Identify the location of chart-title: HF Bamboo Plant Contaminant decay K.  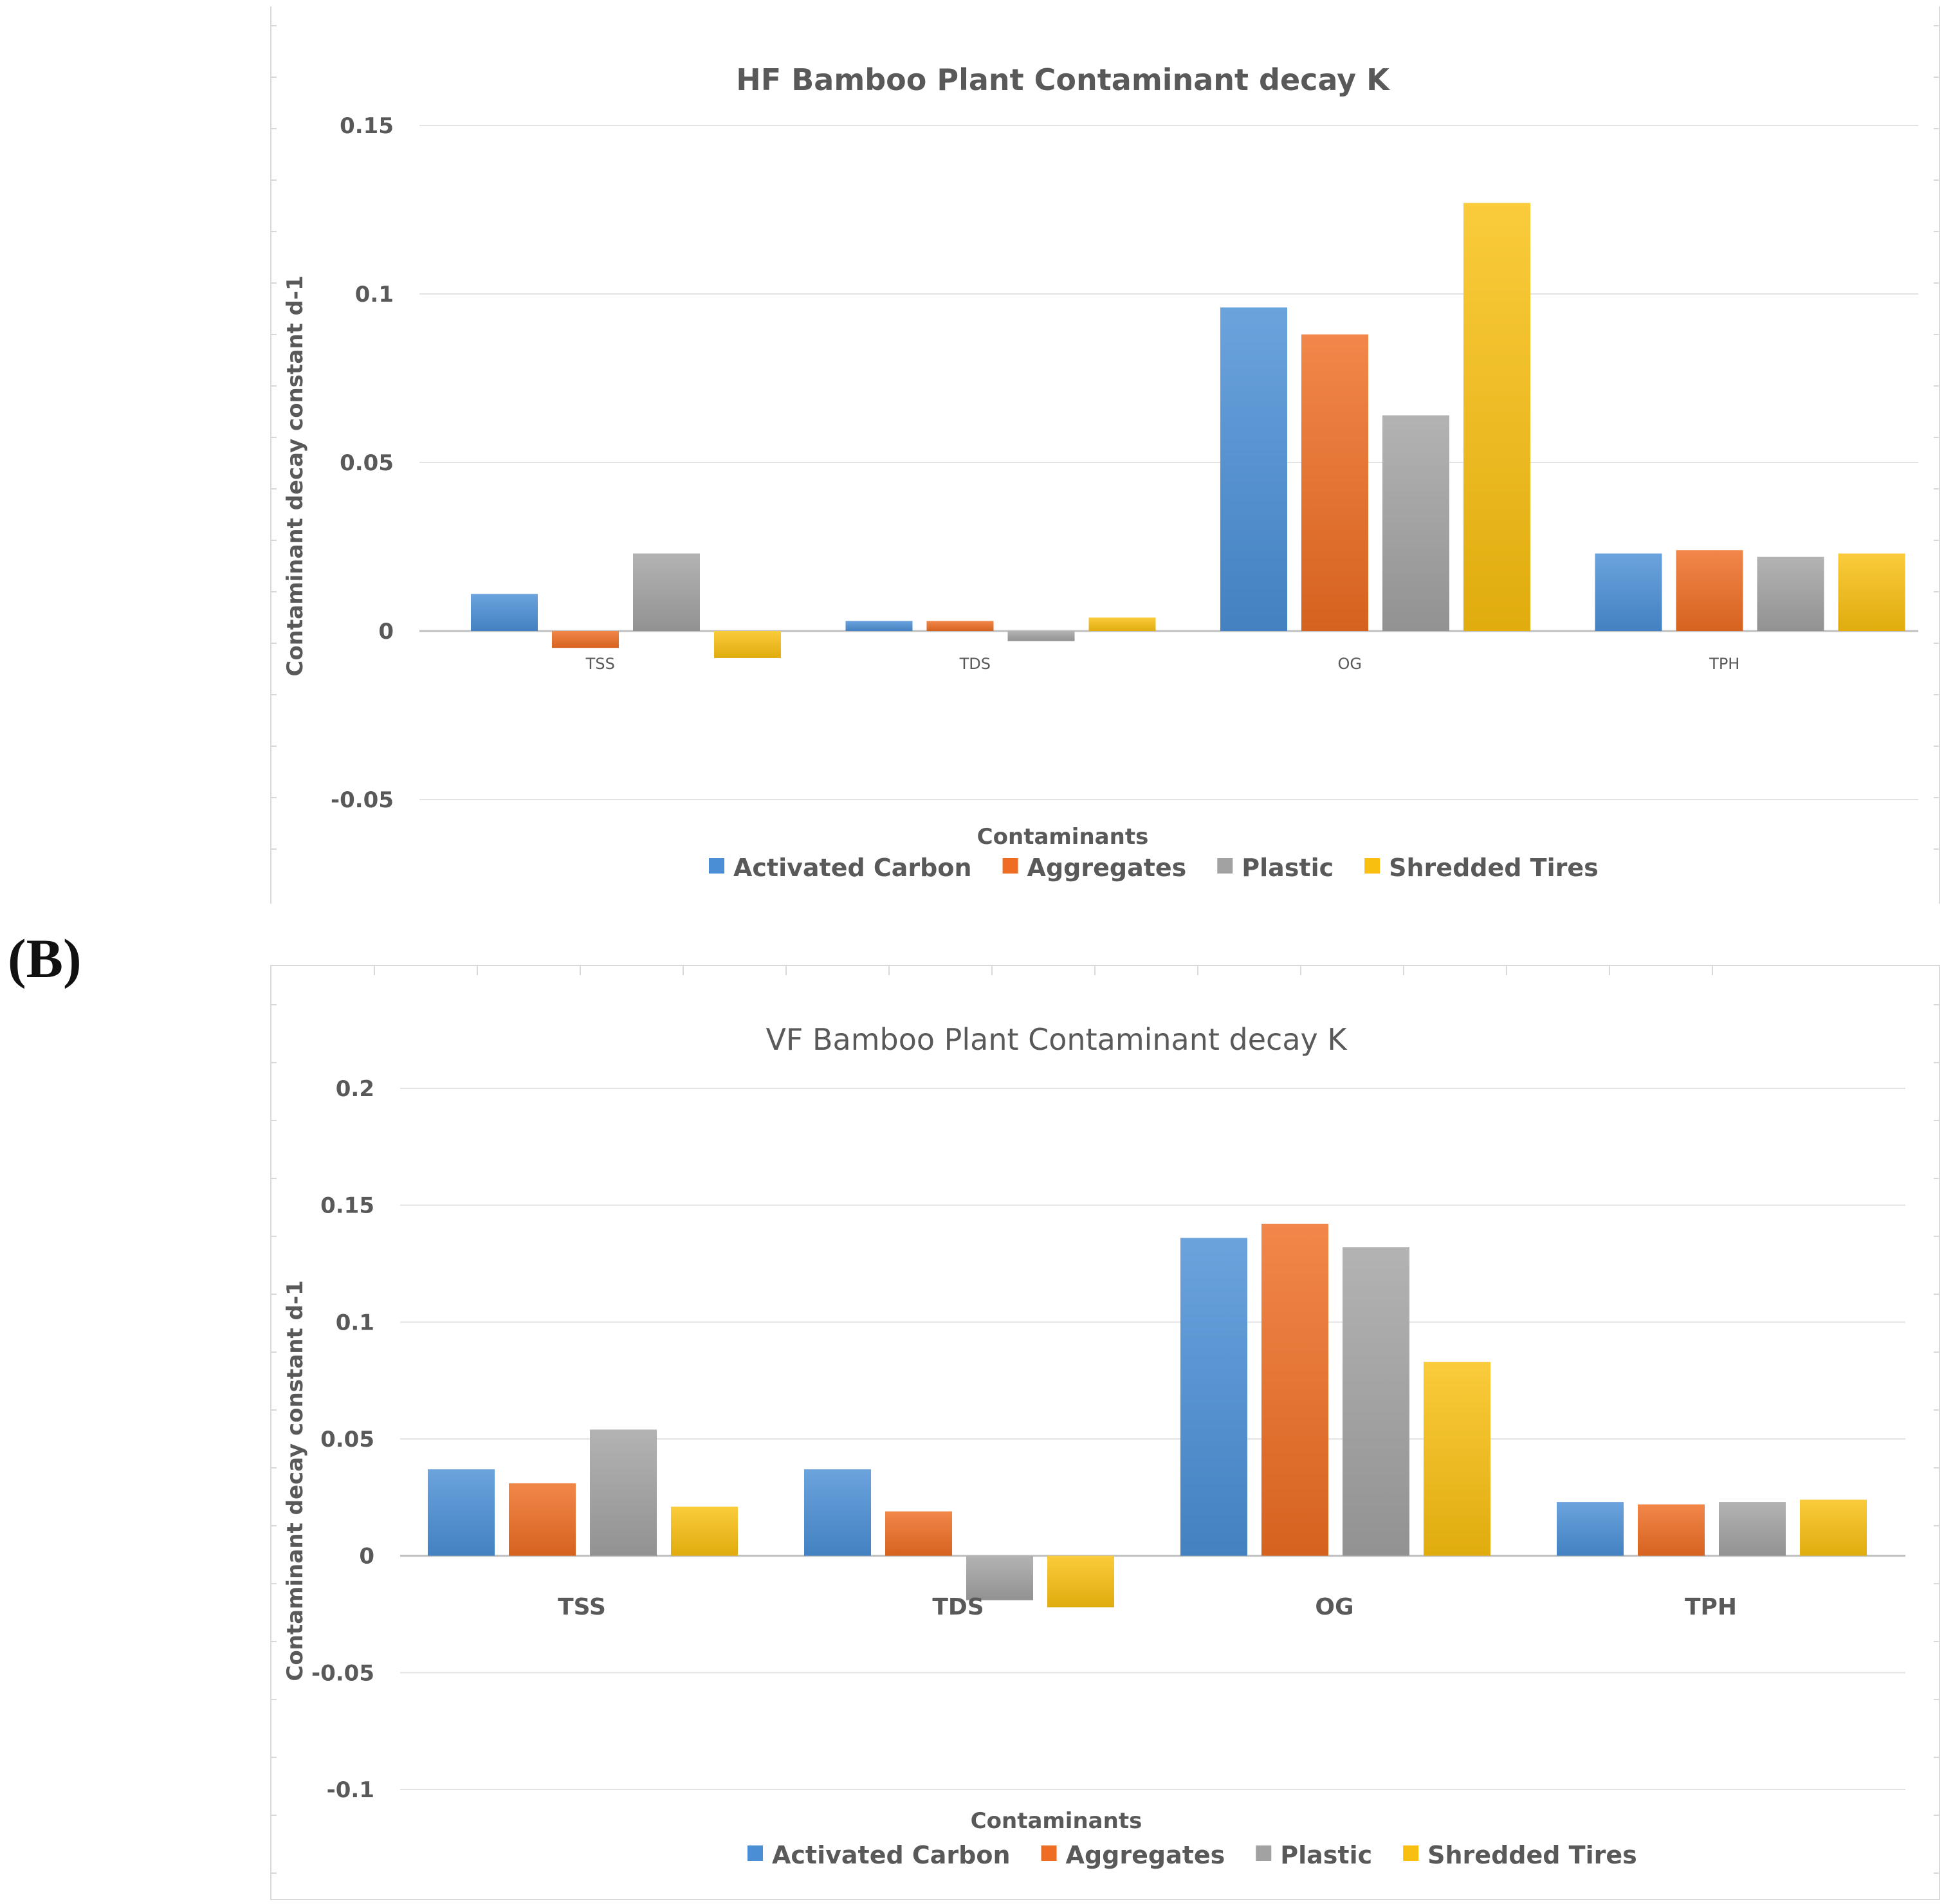
(1063, 79).